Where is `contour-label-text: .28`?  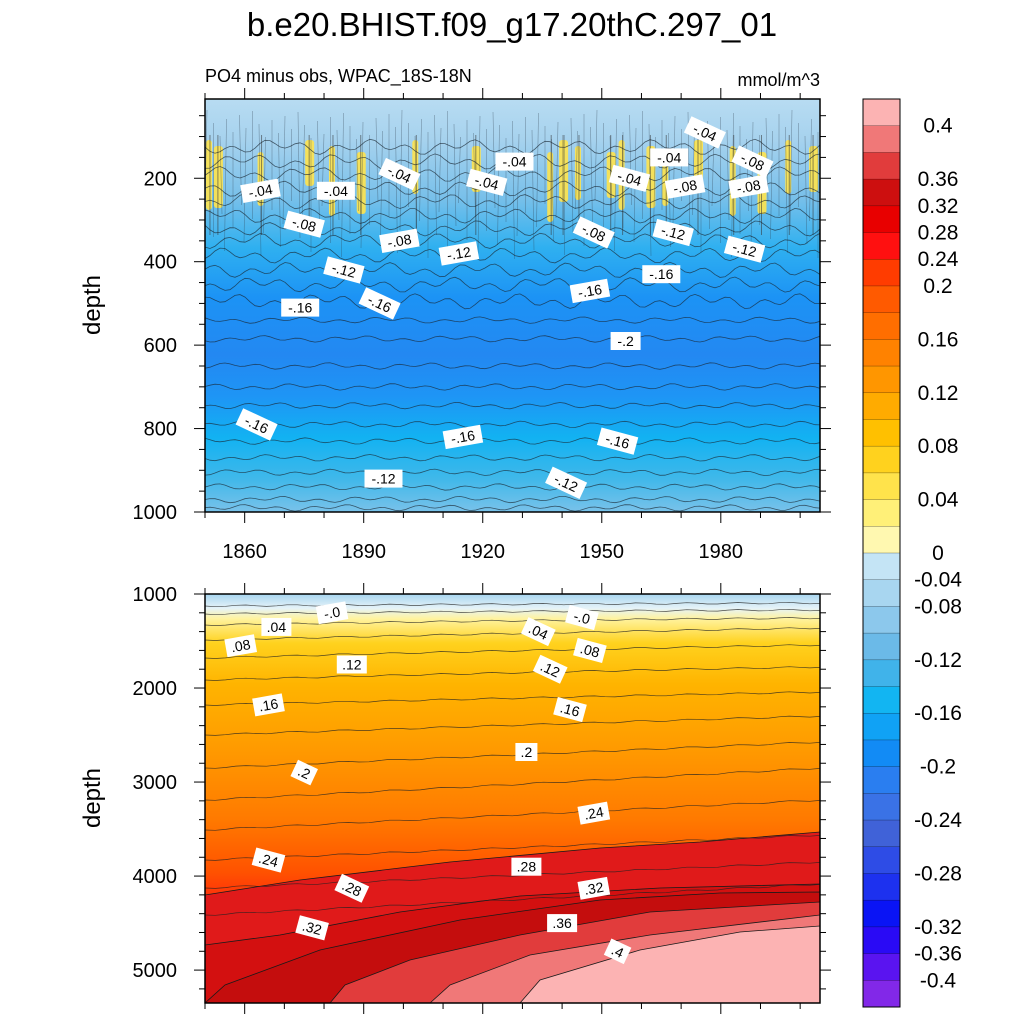
contour-label-text: .28 is located at coordinates (527, 867).